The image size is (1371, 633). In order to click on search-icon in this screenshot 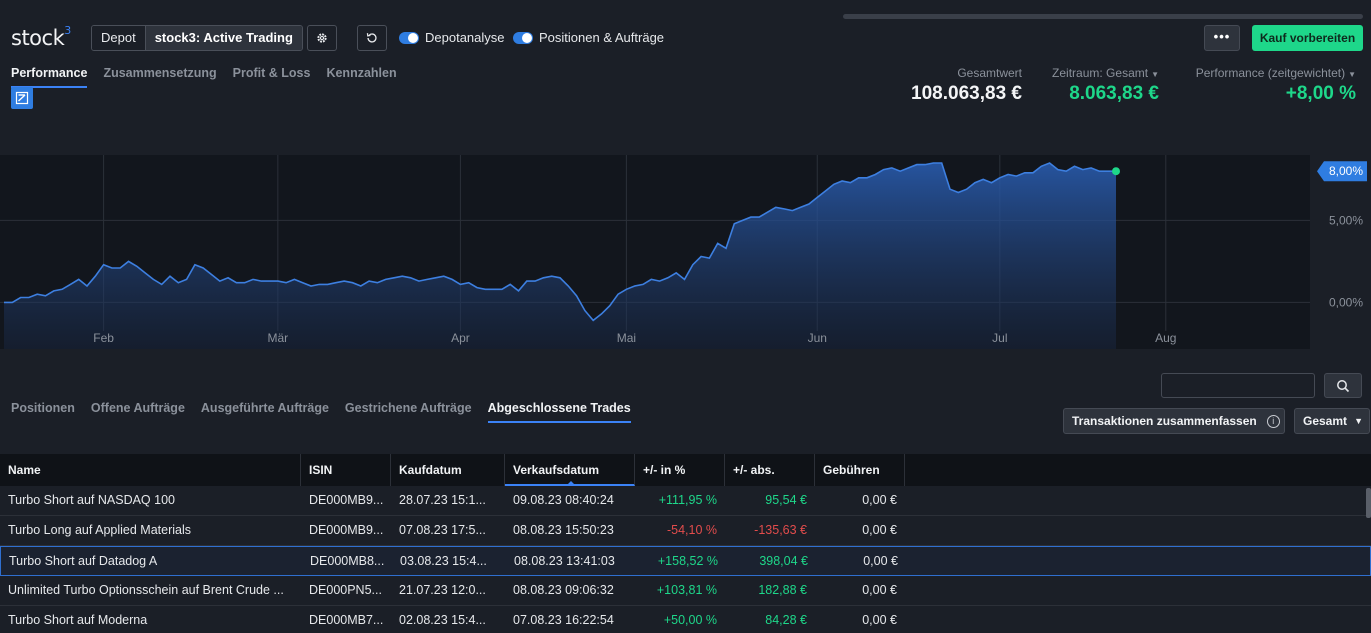, I will do `click(1343, 385)`.